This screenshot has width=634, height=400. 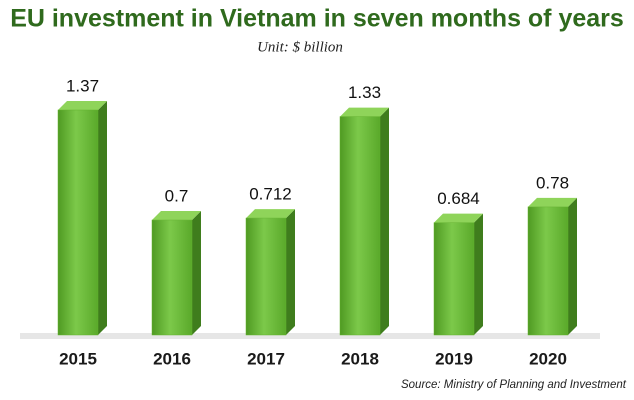 What do you see at coordinates (360, 358) in the screenshot?
I see `x-tick-label: 2018` at bounding box center [360, 358].